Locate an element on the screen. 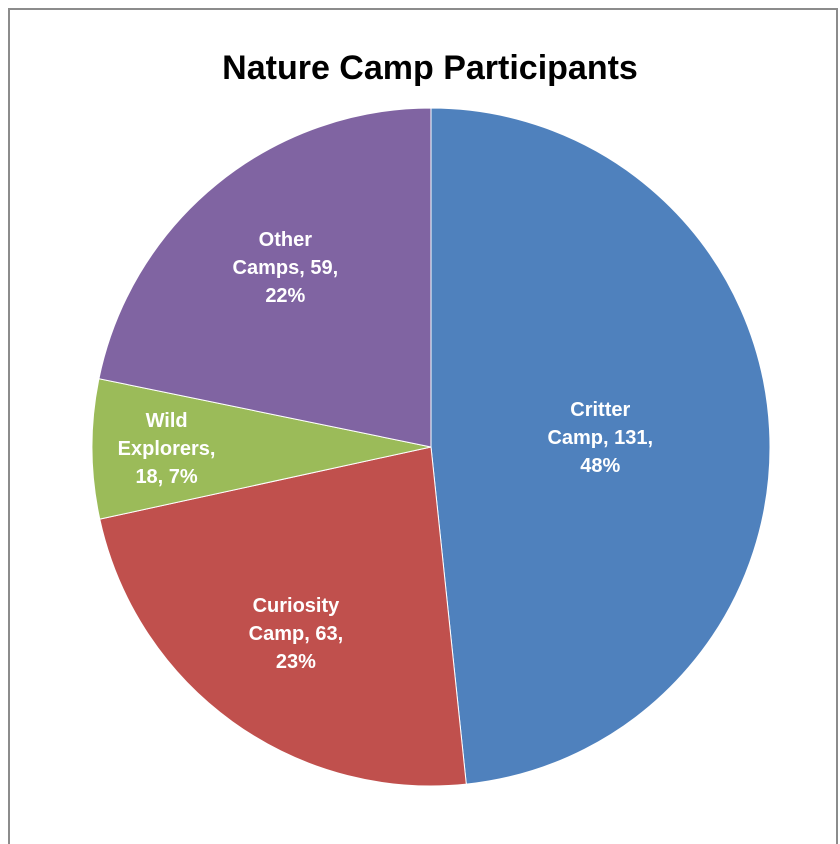  slice-label-box: Other Camps, 59, 22% is located at coordinates (285, 268).